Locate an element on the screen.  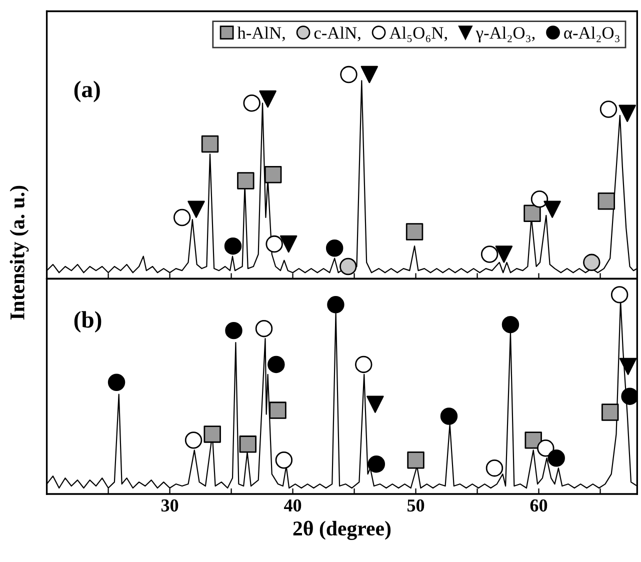
legend-label: h-AlN, is located at coordinates (261, 34).